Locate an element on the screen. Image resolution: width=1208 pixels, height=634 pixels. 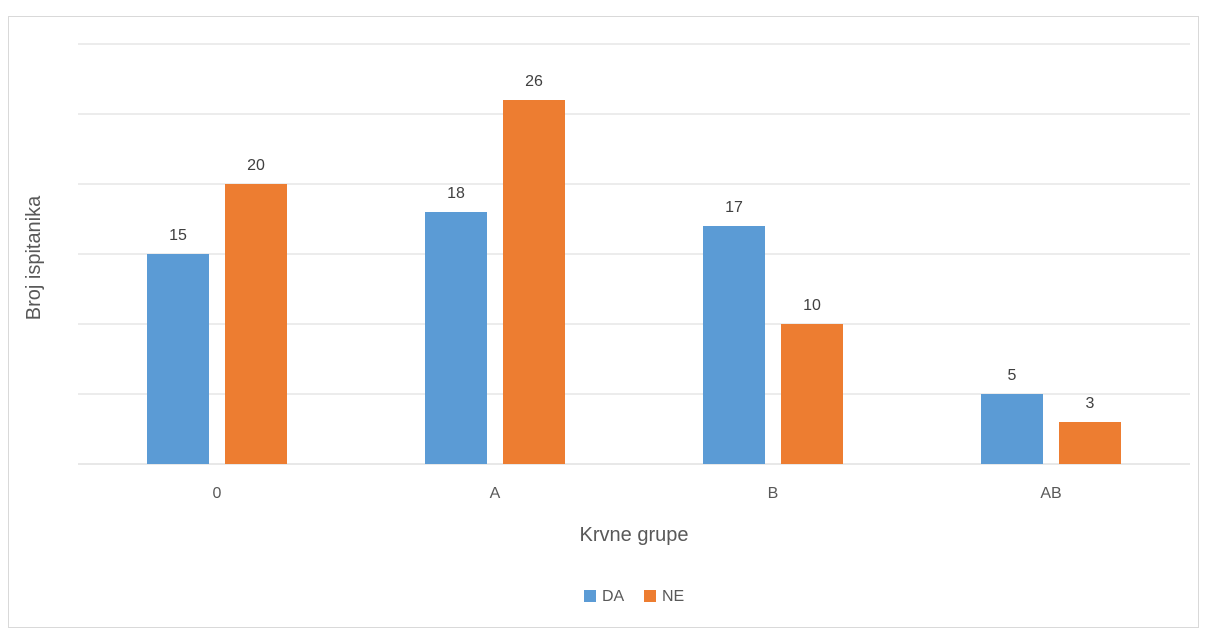
data-label: 10 is located at coordinates (812, 305).